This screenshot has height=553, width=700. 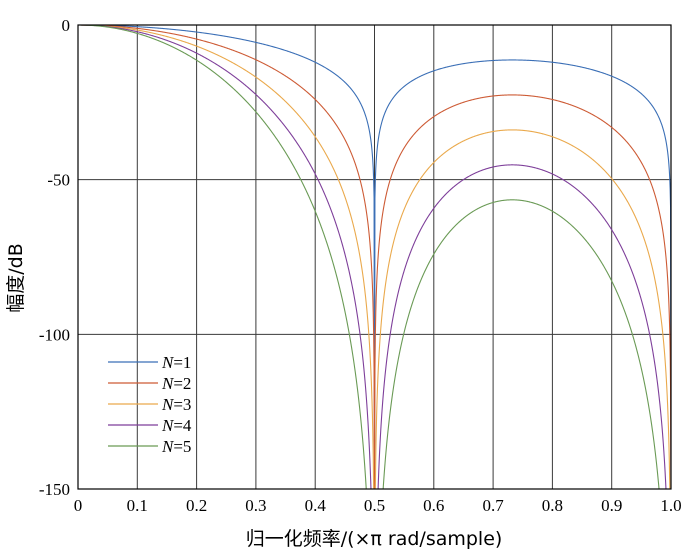 I want to click on x-tick-label: 0.2, so click(x=196, y=505).